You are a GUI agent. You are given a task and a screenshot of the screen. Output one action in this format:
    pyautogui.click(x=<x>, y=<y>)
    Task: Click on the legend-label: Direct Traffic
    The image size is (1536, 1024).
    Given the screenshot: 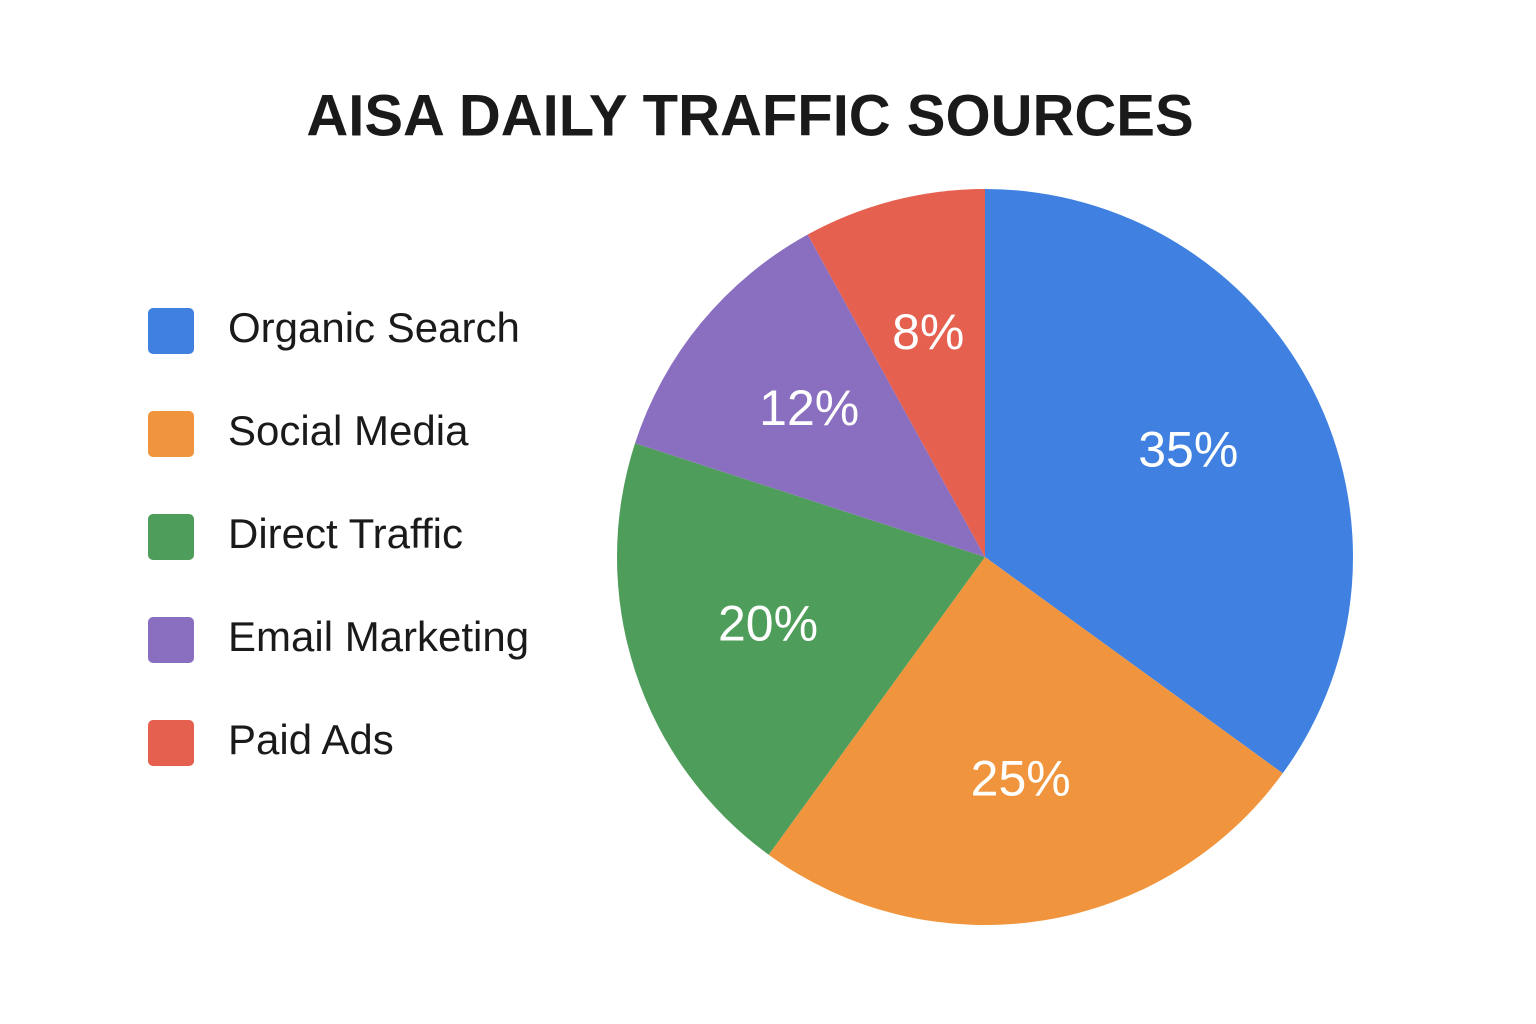 What is the action you would take?
    pyautogui.click(x=345, y=533)
    